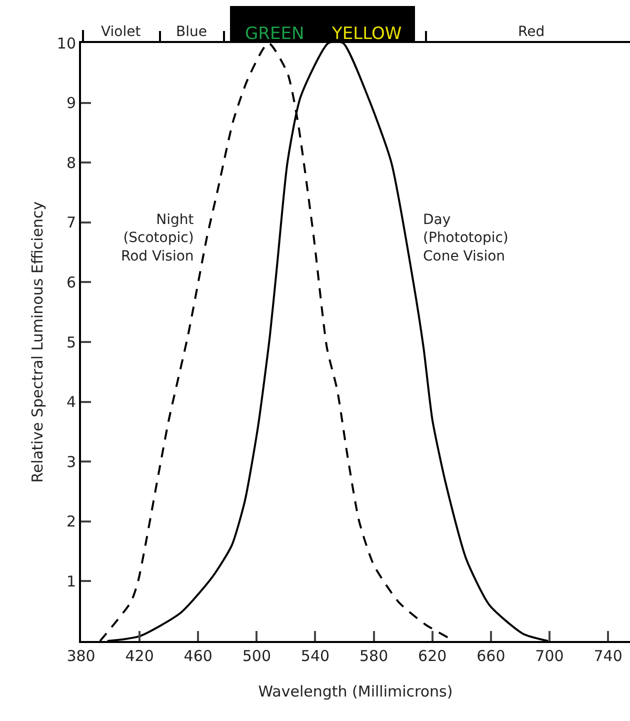 This screenshot has height=721, width=630. I want to click on y-tick-label: 6, so click(71, 282).